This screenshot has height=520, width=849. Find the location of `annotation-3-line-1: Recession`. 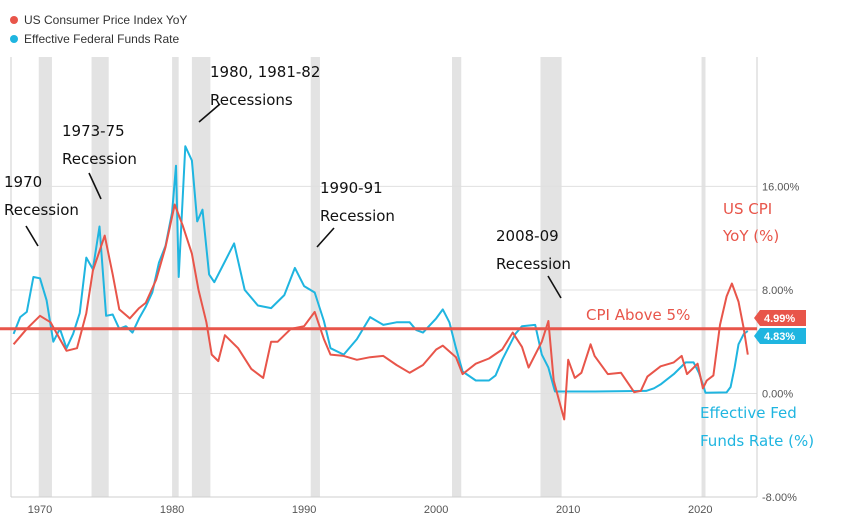

annotation-3-line-1: Recession is located at coordinates (357, 216).